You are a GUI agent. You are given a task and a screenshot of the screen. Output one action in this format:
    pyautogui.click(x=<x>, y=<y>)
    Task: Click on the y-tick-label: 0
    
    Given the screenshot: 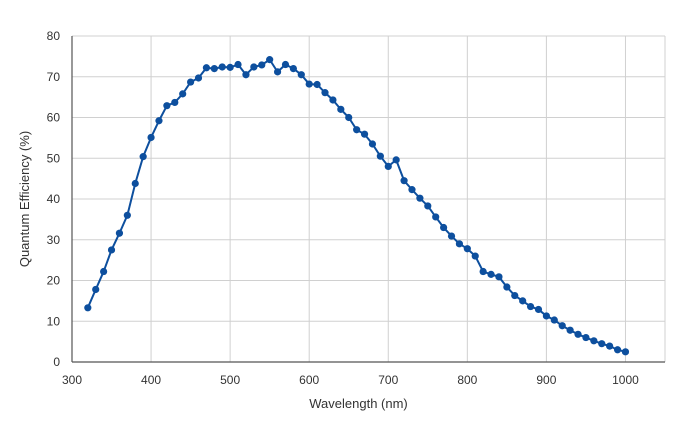 What is the action you would take?
    pyautogui.click(x=56, y=362)
    